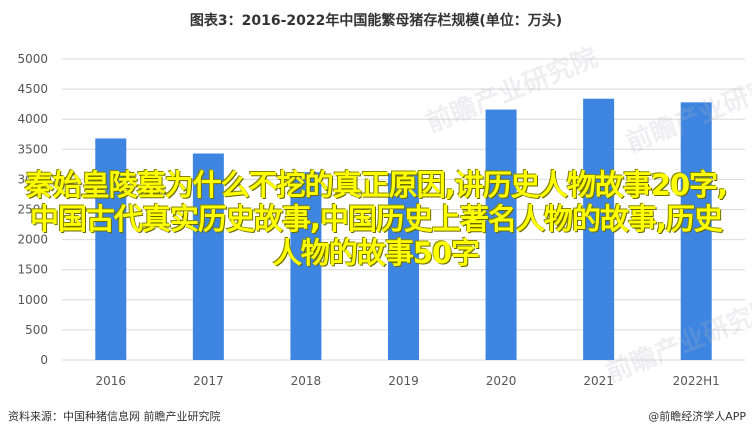 Image resolution: width=752 pixels, height=437 pixels. I want to click on y-tick-label: 1000, so click(32, 300).